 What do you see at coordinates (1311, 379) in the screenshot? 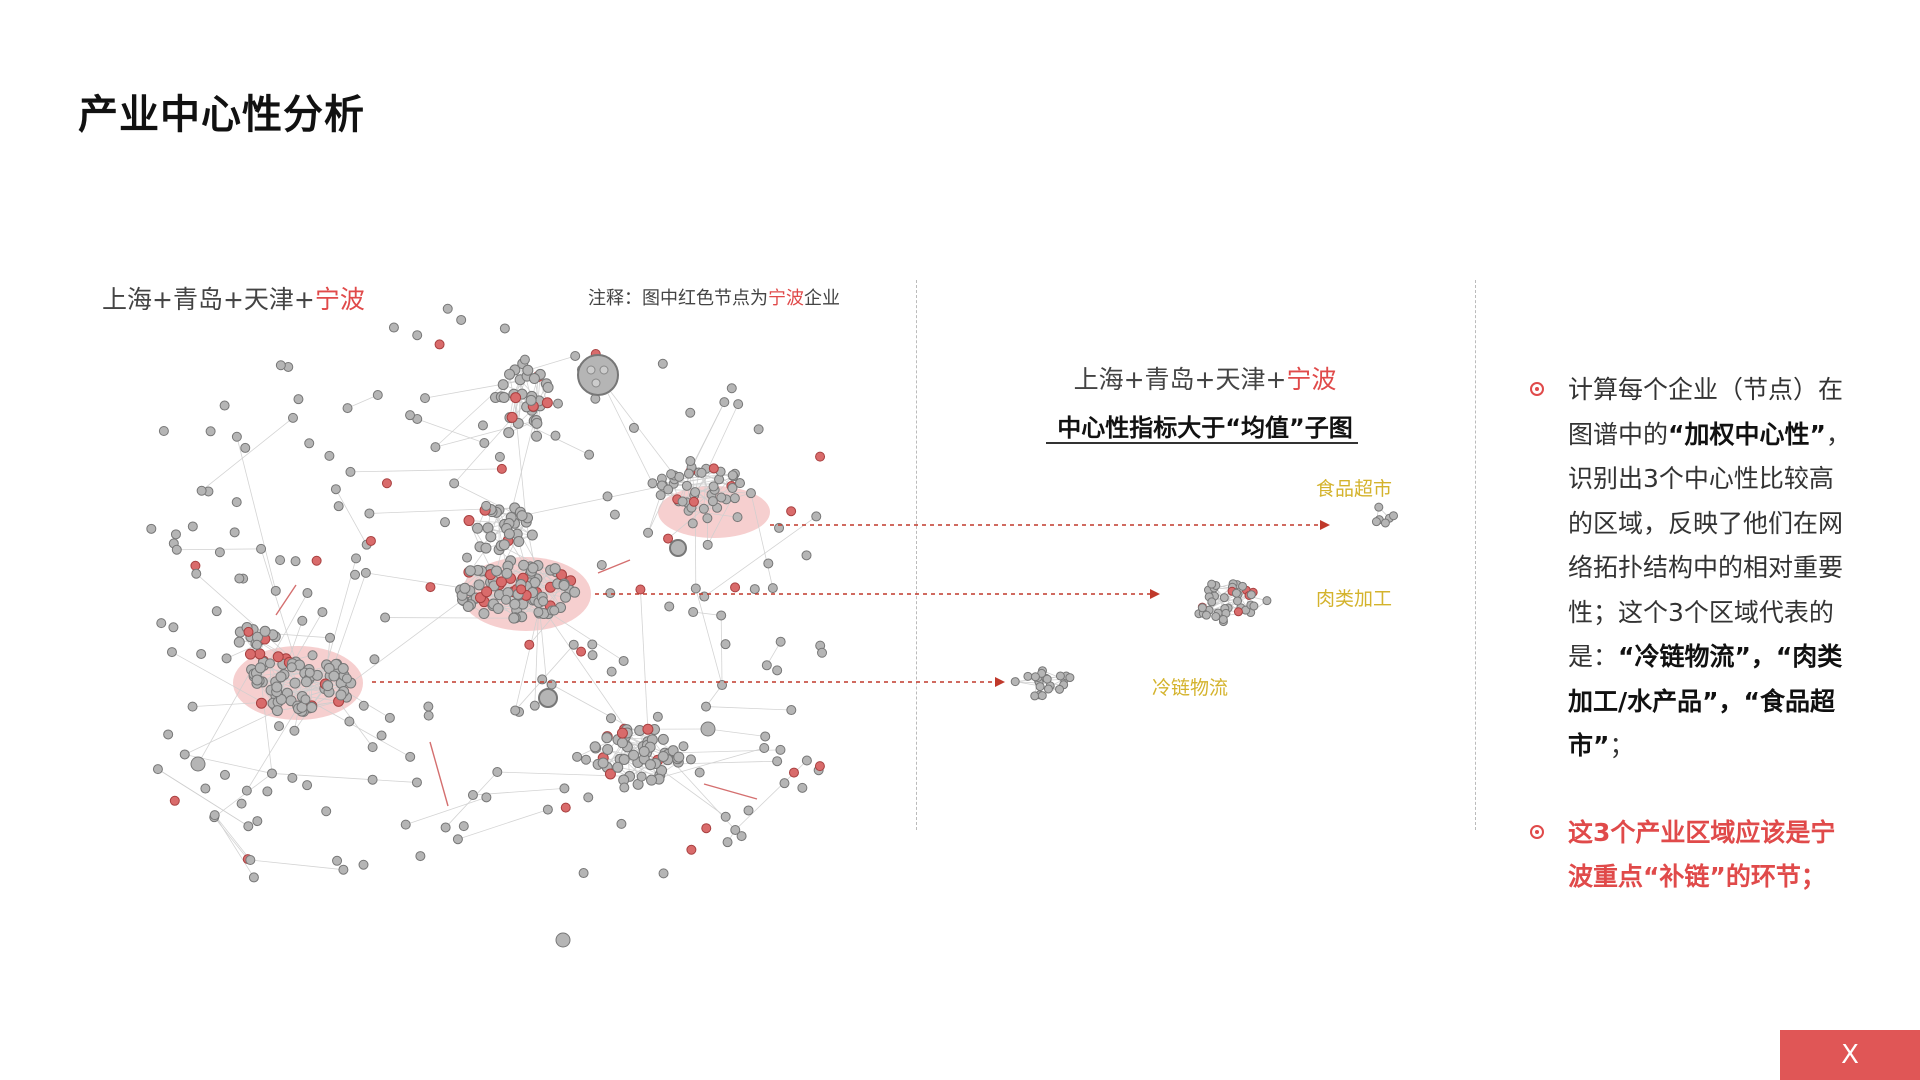
I see `subgraph-title-highlight: 宁波` at bounding box center [1311, 379].